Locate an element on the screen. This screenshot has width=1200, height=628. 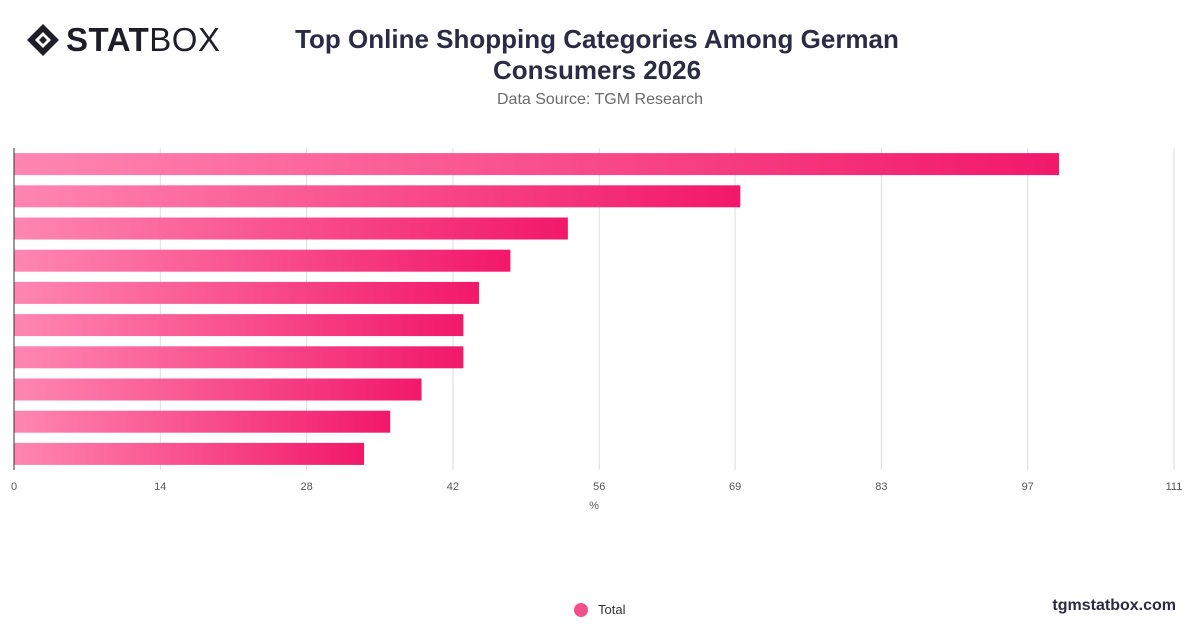
x-tick-label: 83 is located at coordinates (881, 487).